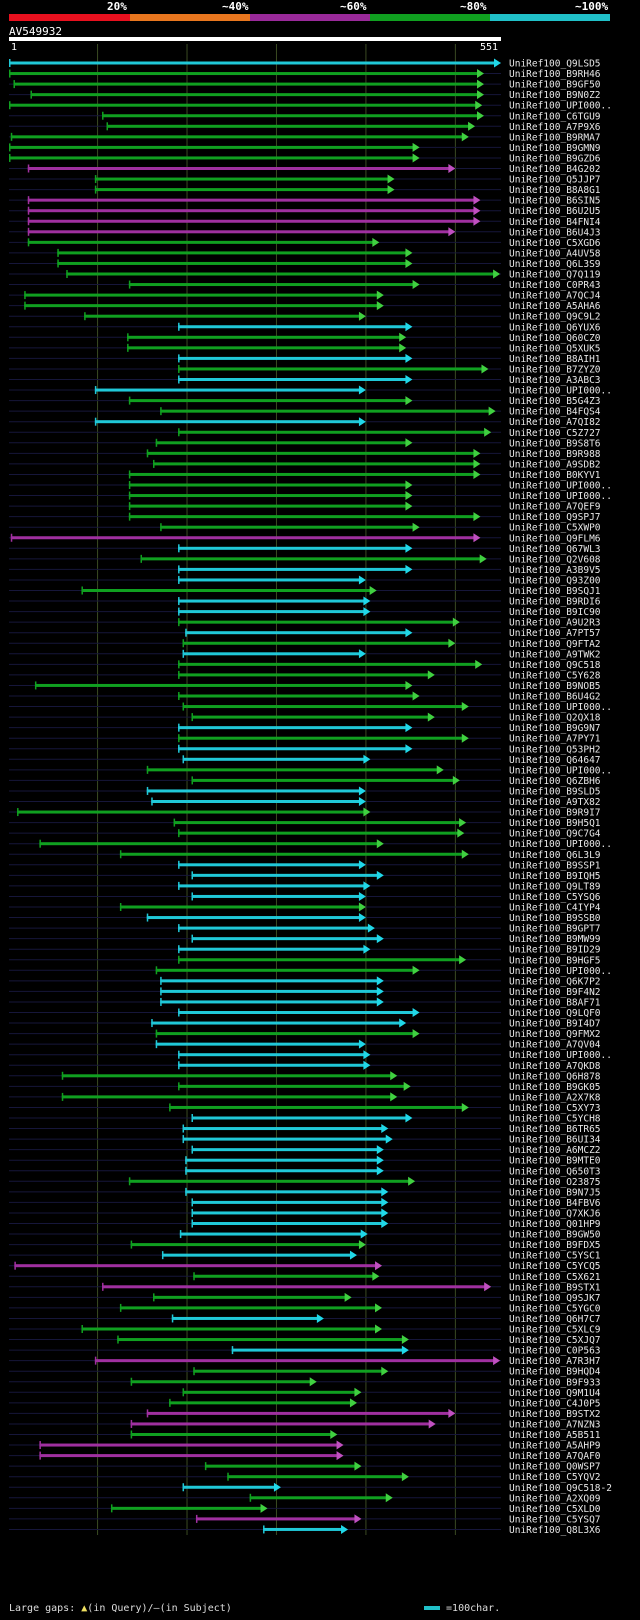 The image size is (640, 1620). I want to click on hit-id-label: UniRef100_C5XY73, so click(555, 1108).